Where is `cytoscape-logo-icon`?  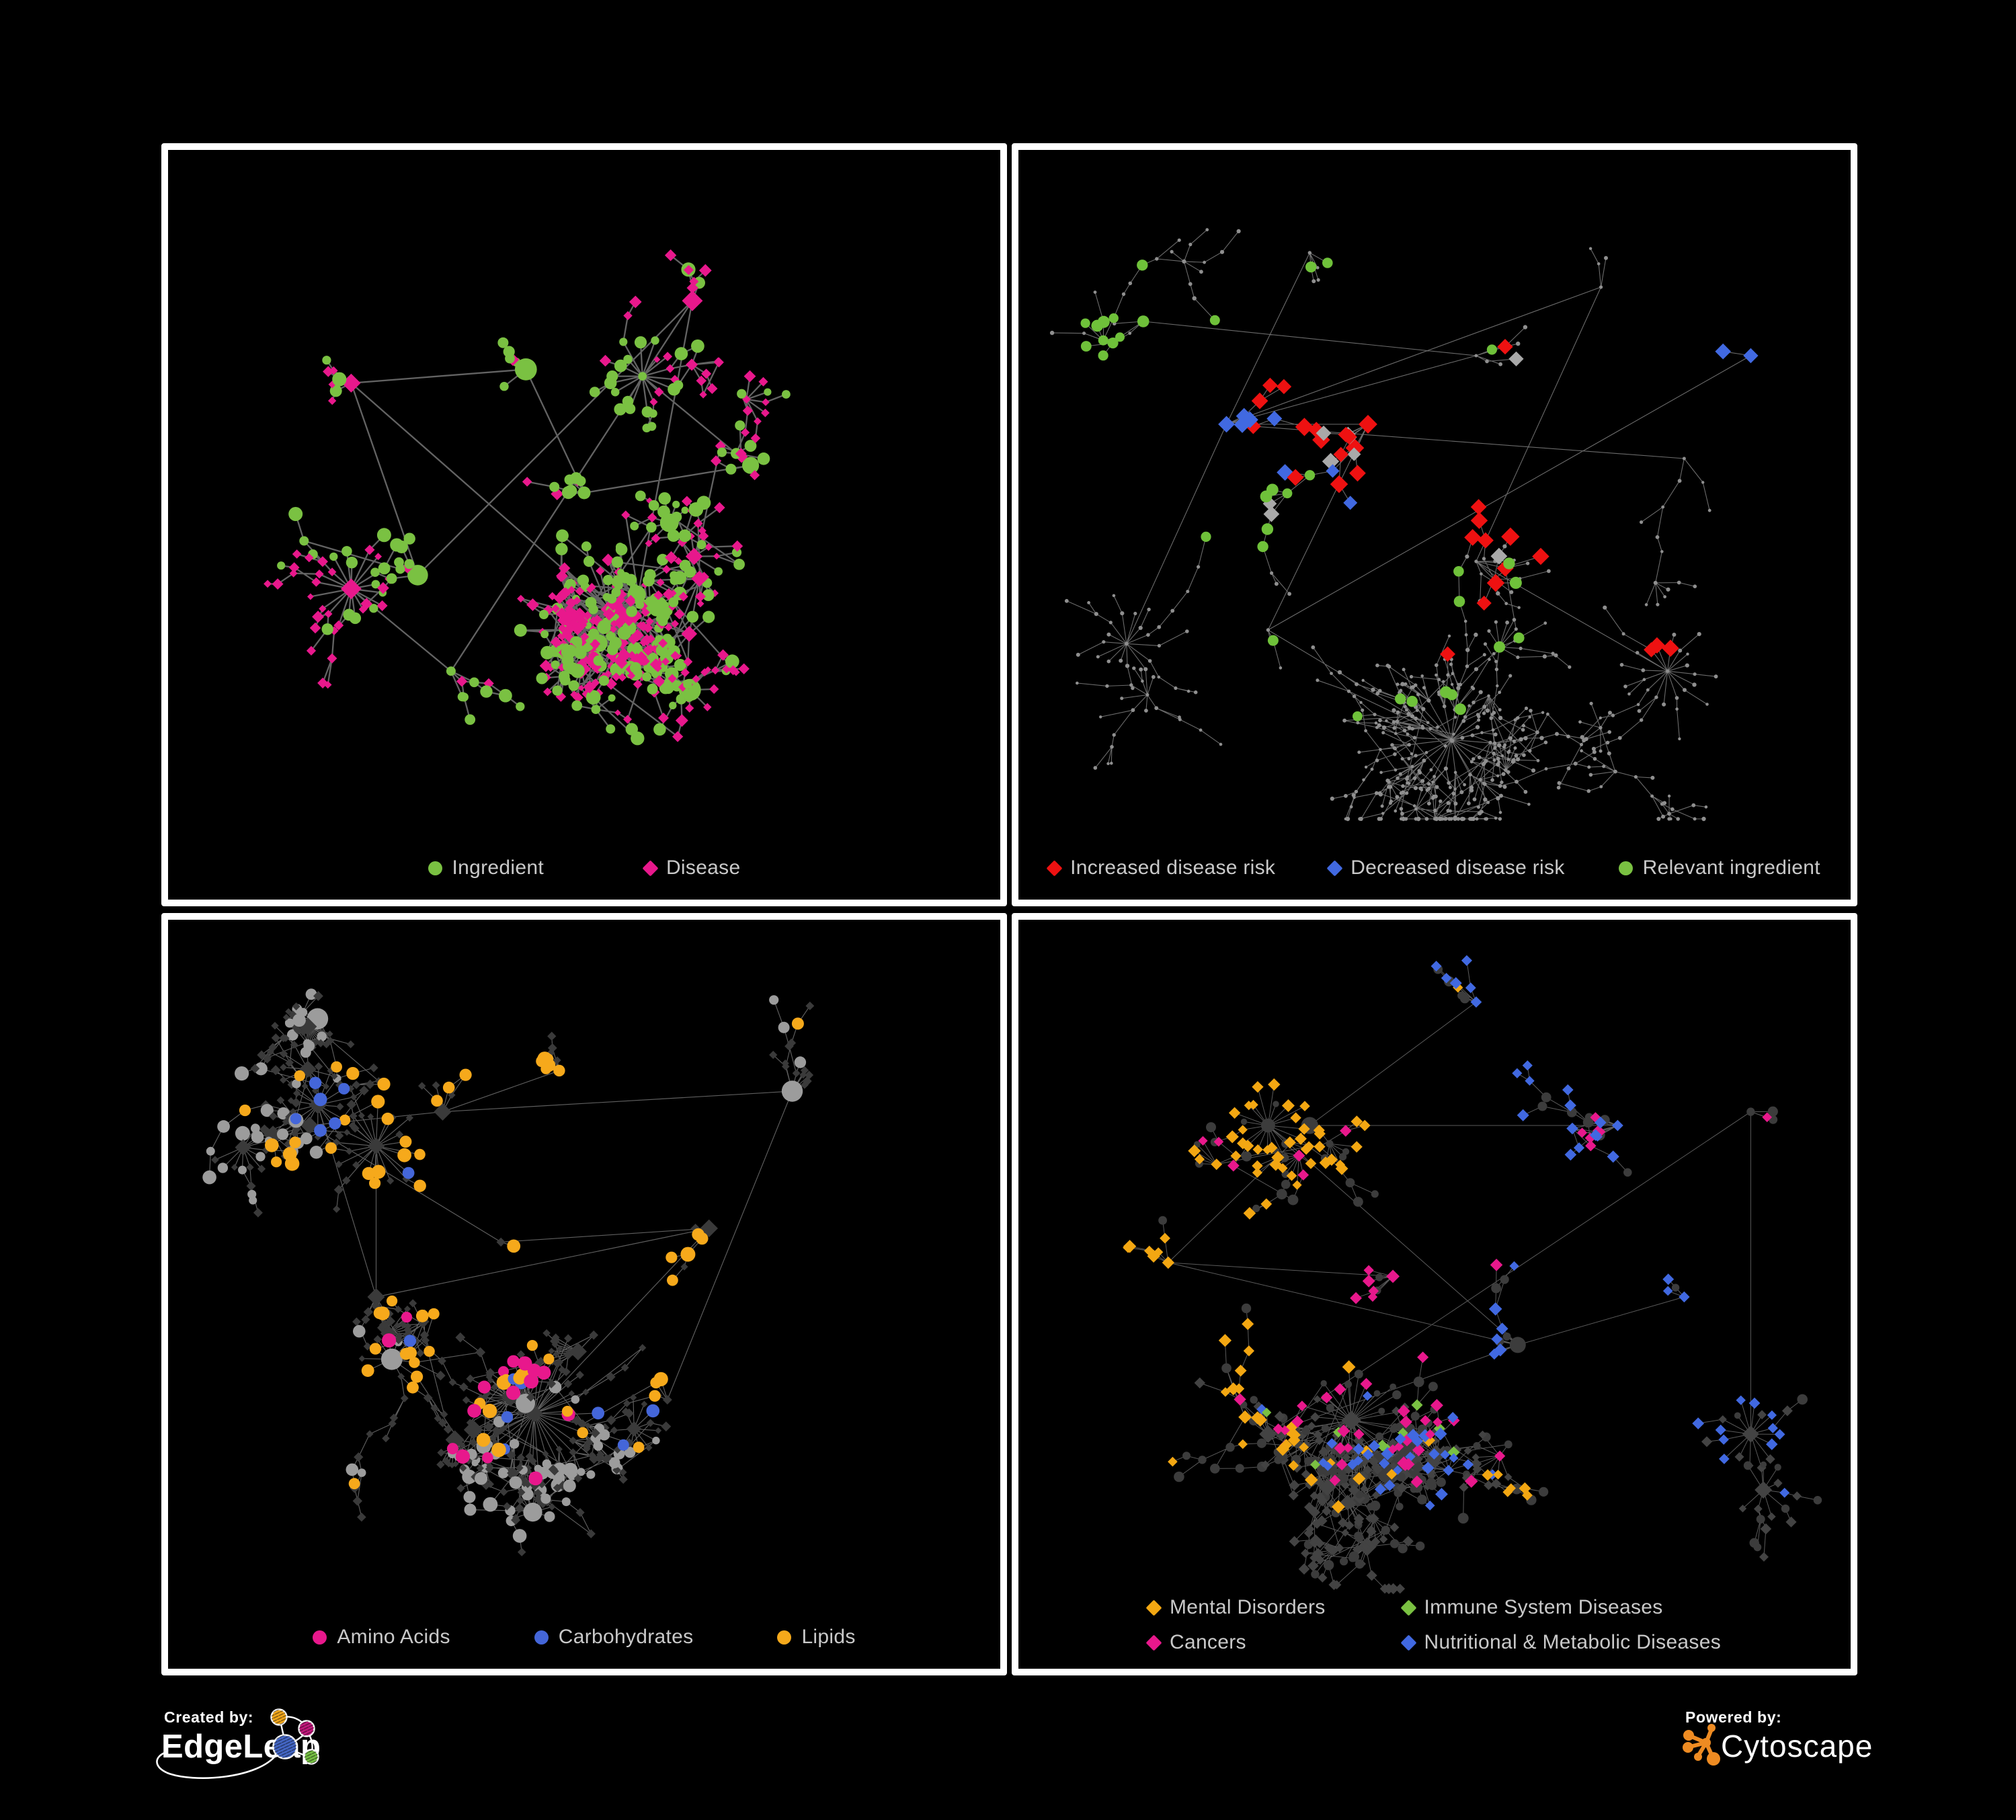 cytoscape-logo-icon is located at coordinates (1701, 1745).